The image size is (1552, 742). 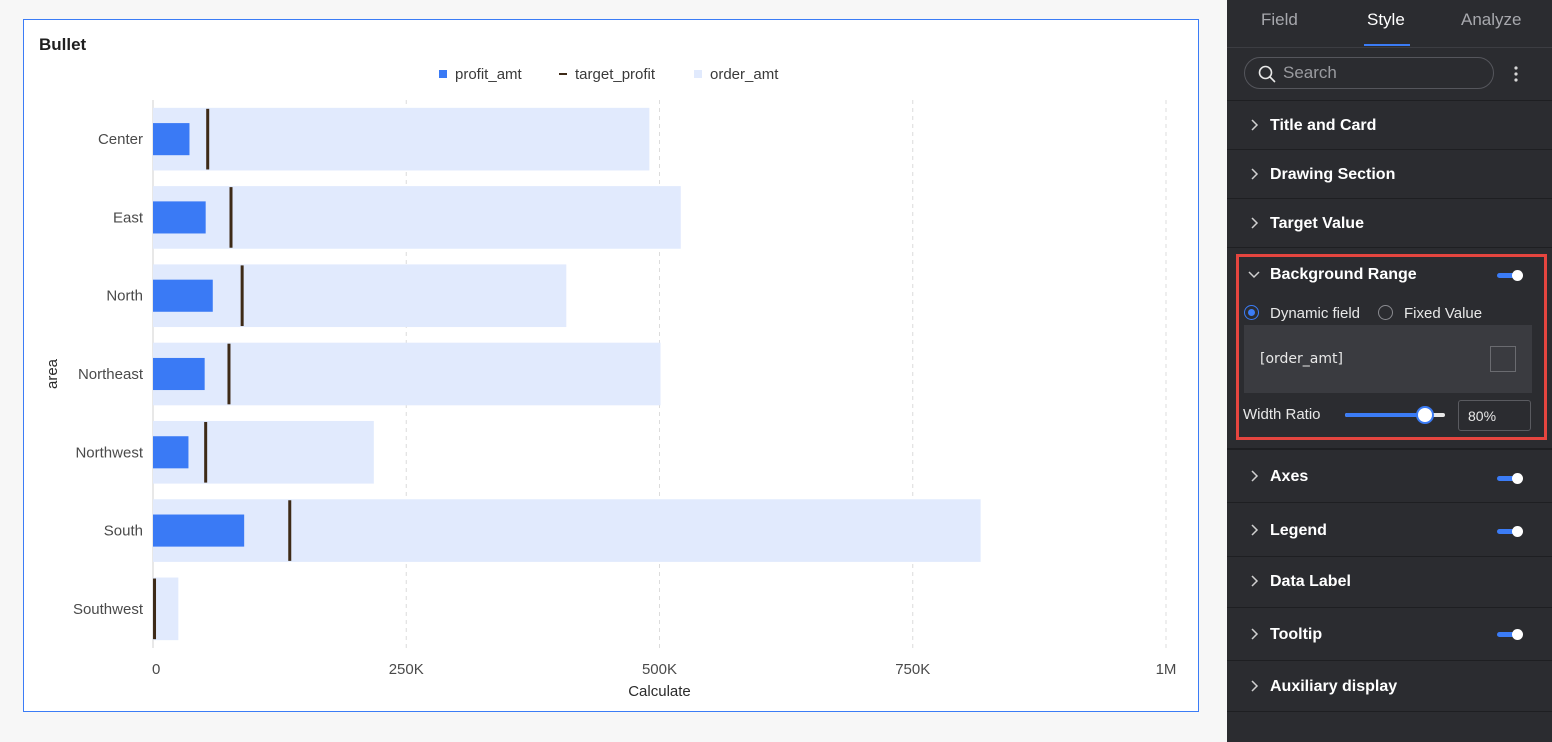 I want to click on section-target-value: Target Value, so click(x=1389, y=223).